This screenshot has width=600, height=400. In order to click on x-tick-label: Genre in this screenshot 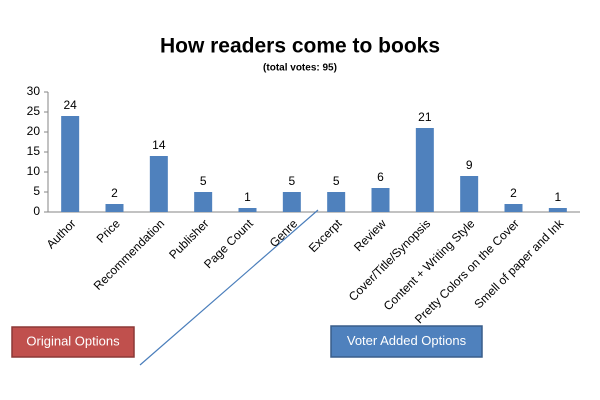, I will do `click(284, 233)`.